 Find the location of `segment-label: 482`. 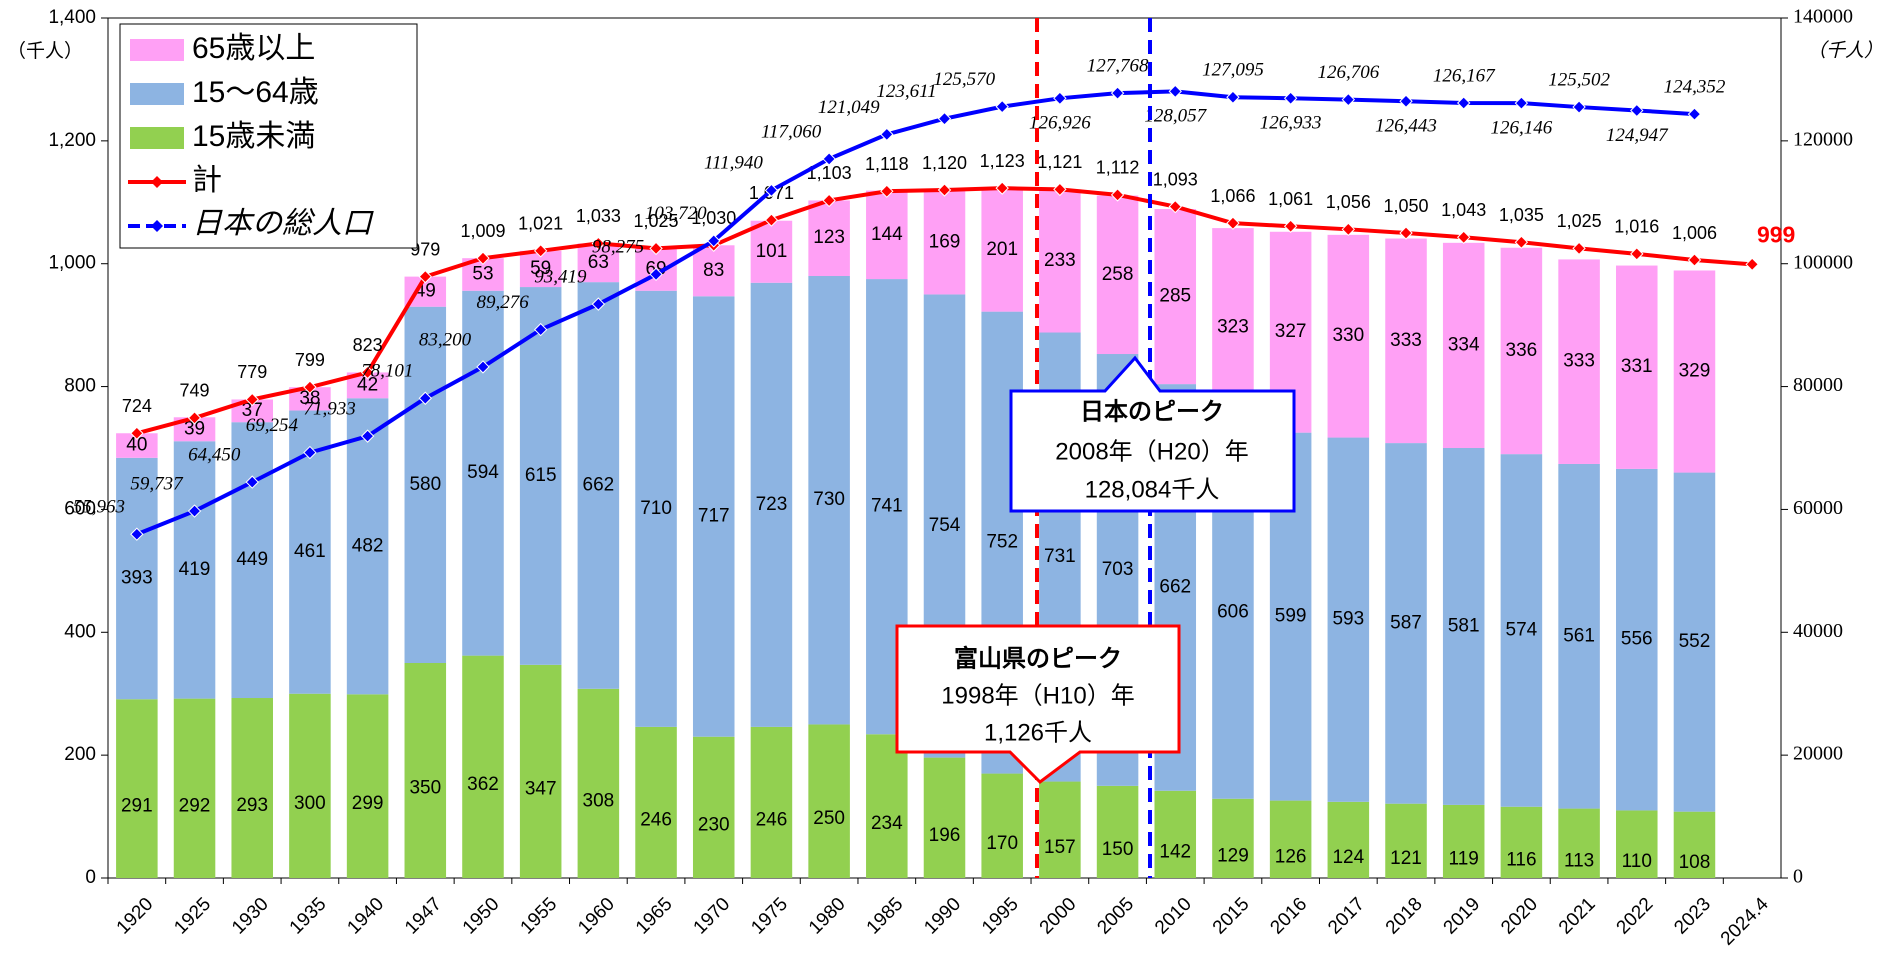

segment-label: 482 is located at coordinates (368, 545).